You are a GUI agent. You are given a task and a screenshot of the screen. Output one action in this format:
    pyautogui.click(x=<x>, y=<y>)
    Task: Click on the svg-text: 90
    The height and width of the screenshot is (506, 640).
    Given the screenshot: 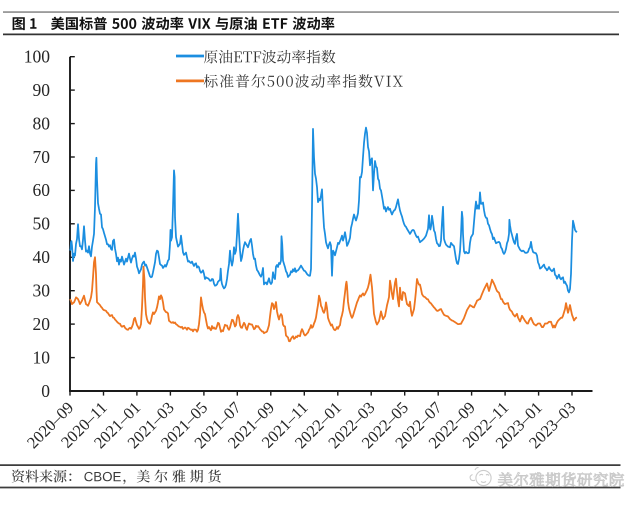 What is the action you would take?
    pyautogui.click(x=42, y=90)
    